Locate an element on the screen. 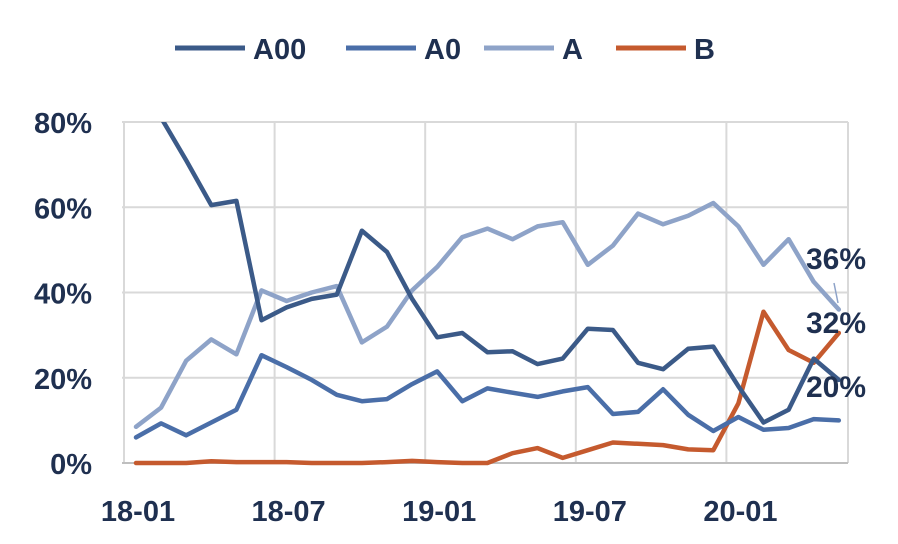 The height and width of the screenshot is (544, 898). y-tick-label: 60% is located at coordinates (63, 209).